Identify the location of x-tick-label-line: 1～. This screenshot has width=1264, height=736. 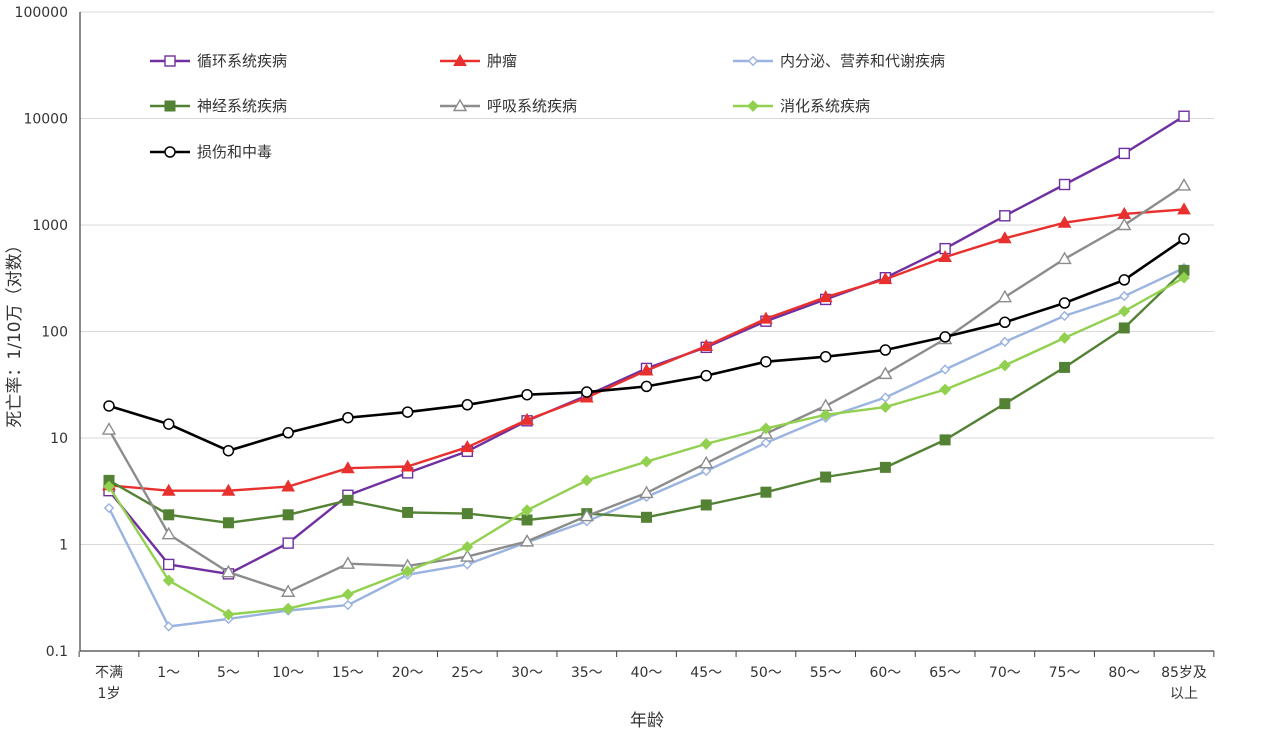
(168, 673).